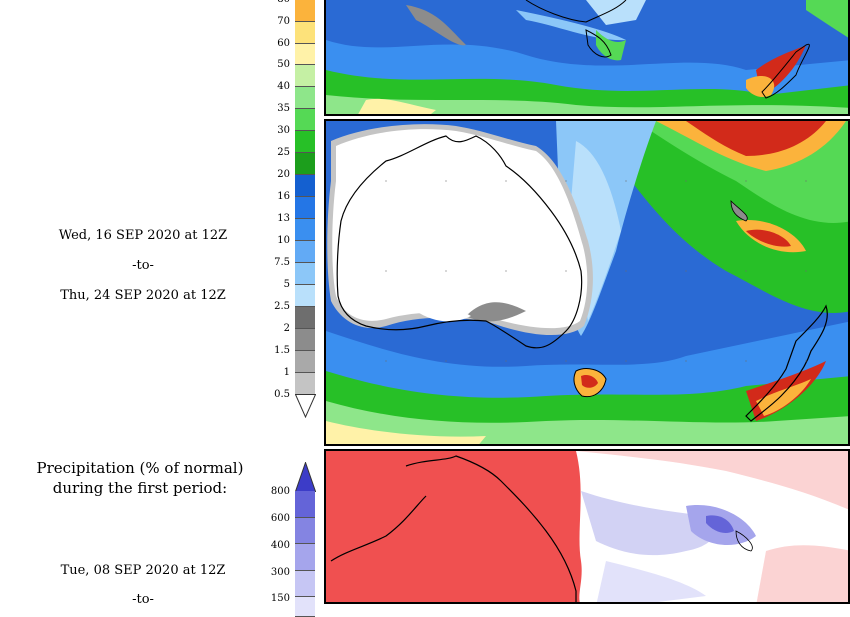  Describe the element at coordinates (587, 58) in the screenshot. I see `precip-map-prev-panel` at that location.